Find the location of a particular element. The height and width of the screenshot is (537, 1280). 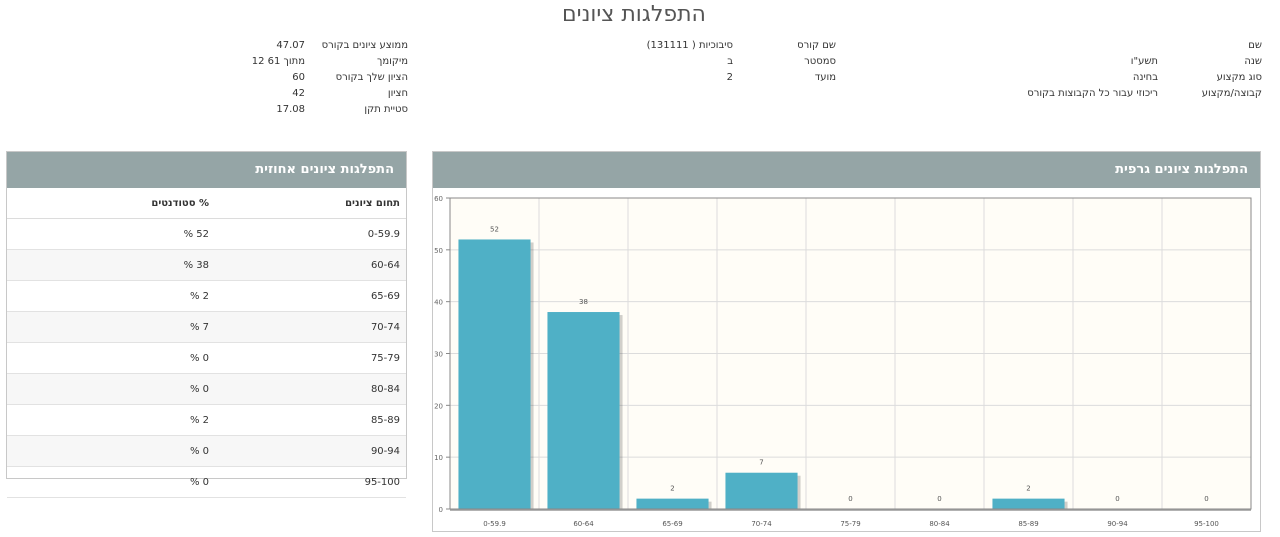

x-tick-label: 60-64 is located at coordinates (583, 524).